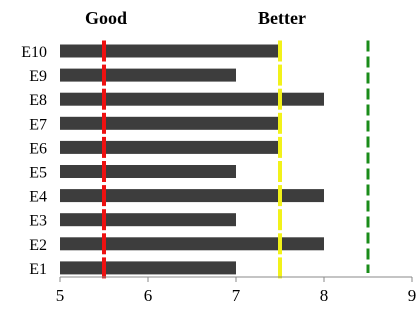 The width and height of the screenshot is (419, 324). I want to click on category-label-e7: E7, so click(38, 124).